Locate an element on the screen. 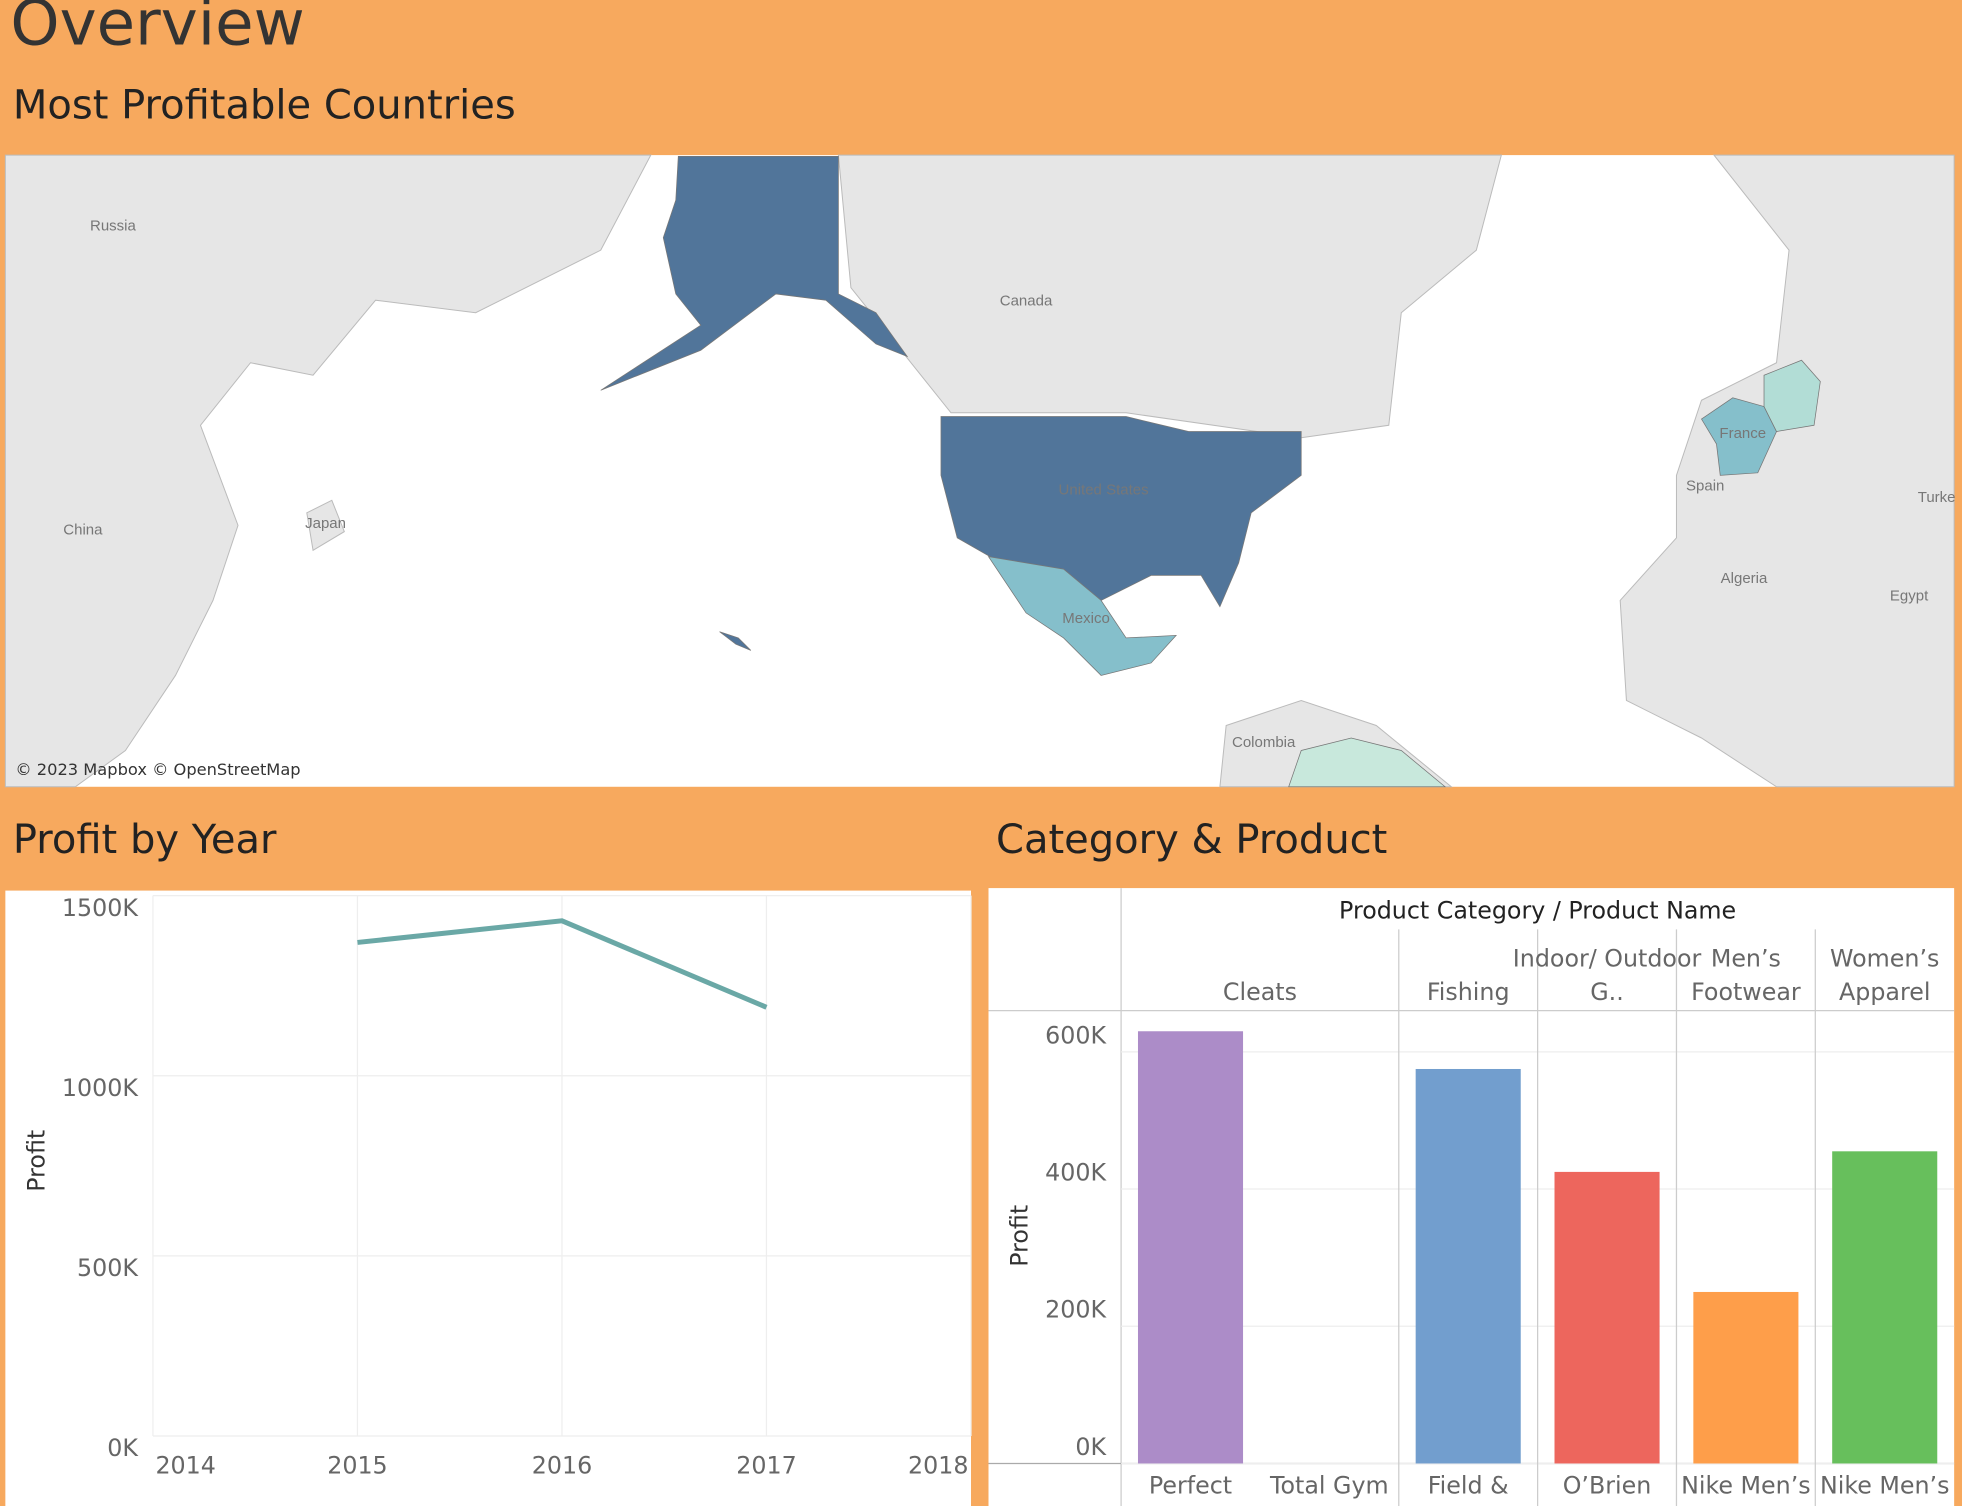 This screenshot has width=1962, height=1506. y-tick-label: 200K is located at coordinates (1076, 1310).